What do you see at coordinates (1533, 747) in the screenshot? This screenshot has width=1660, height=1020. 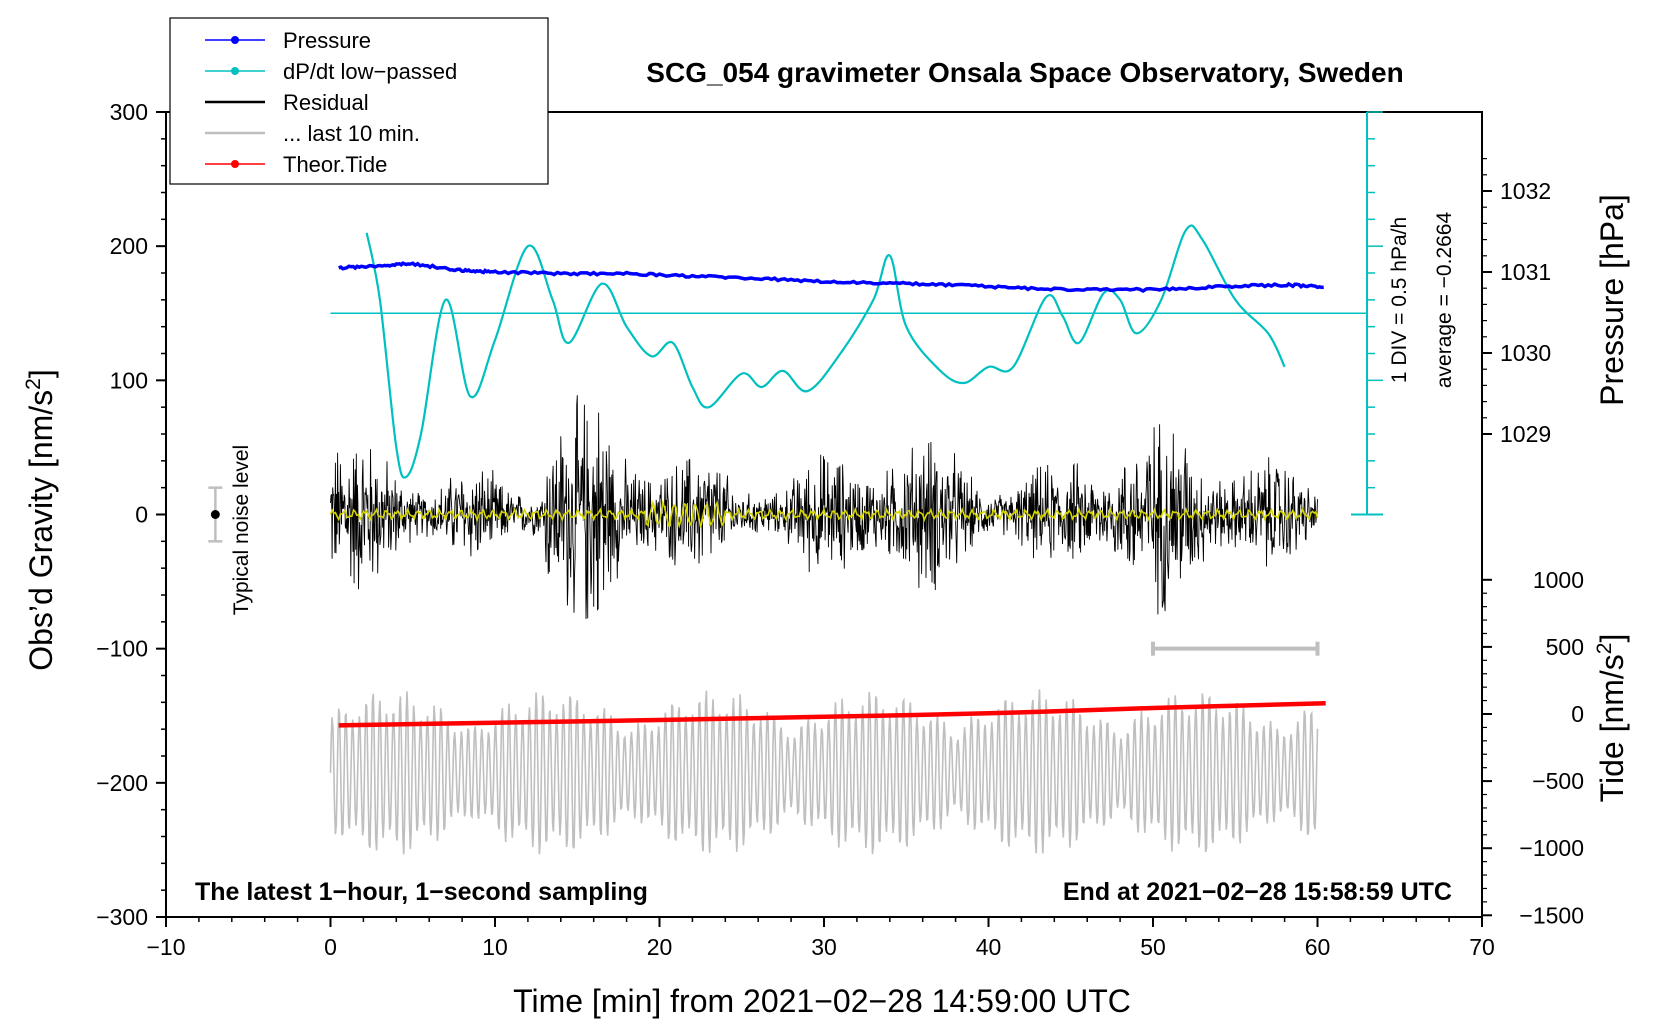 I see `tide-axis-ticks: 1000 500 0 −500 −1000 −1500` at bounding box center [1533, 747].